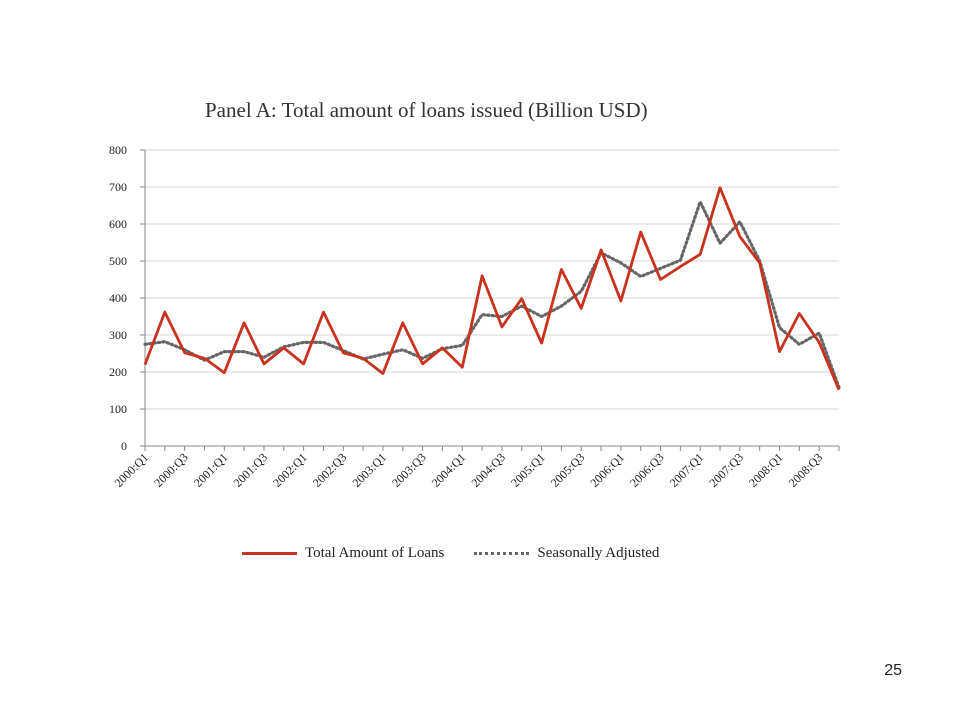 This screenshot has height=720, width=960. Describe the element at coordinates (330, 470) in the screenshot. I see `x-tick-label: 2002:Q3` at that location.